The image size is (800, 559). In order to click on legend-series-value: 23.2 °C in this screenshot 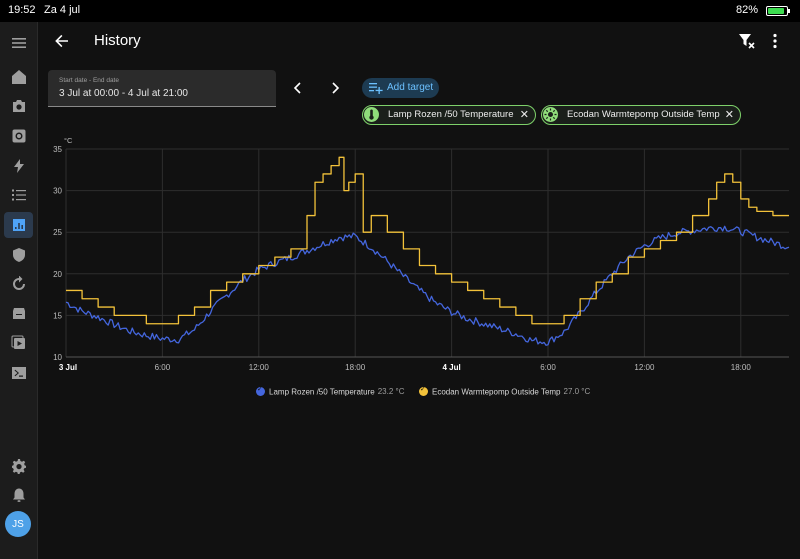, I will do `click(391, 392)`.